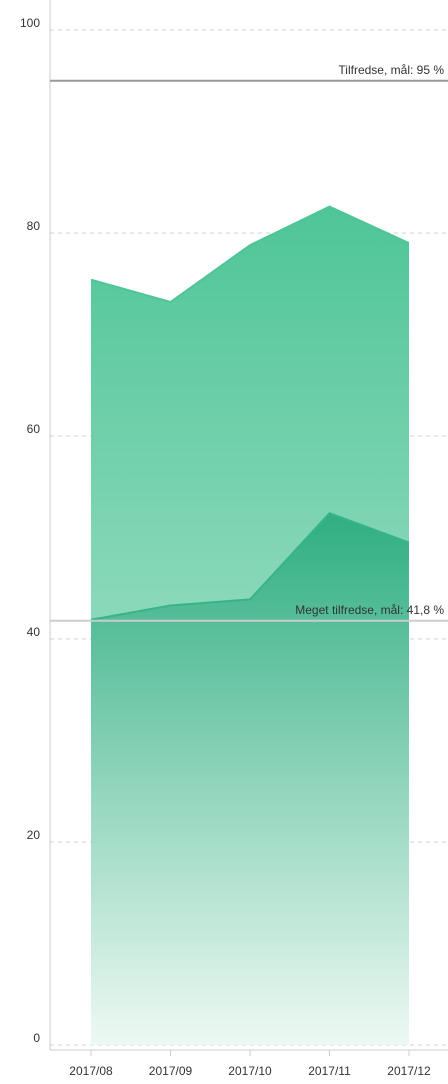  Describe the element at coordinates (391, 70) in the screenshot. I see `reference-label: Tilfredse, mål: 95 %` at that location.